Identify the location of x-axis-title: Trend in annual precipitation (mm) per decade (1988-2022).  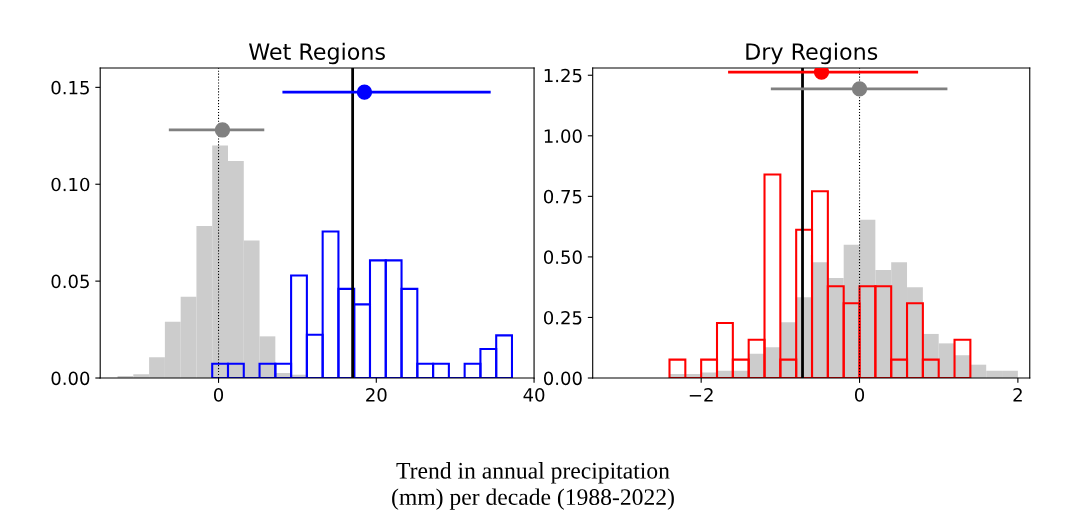
(533, 486).